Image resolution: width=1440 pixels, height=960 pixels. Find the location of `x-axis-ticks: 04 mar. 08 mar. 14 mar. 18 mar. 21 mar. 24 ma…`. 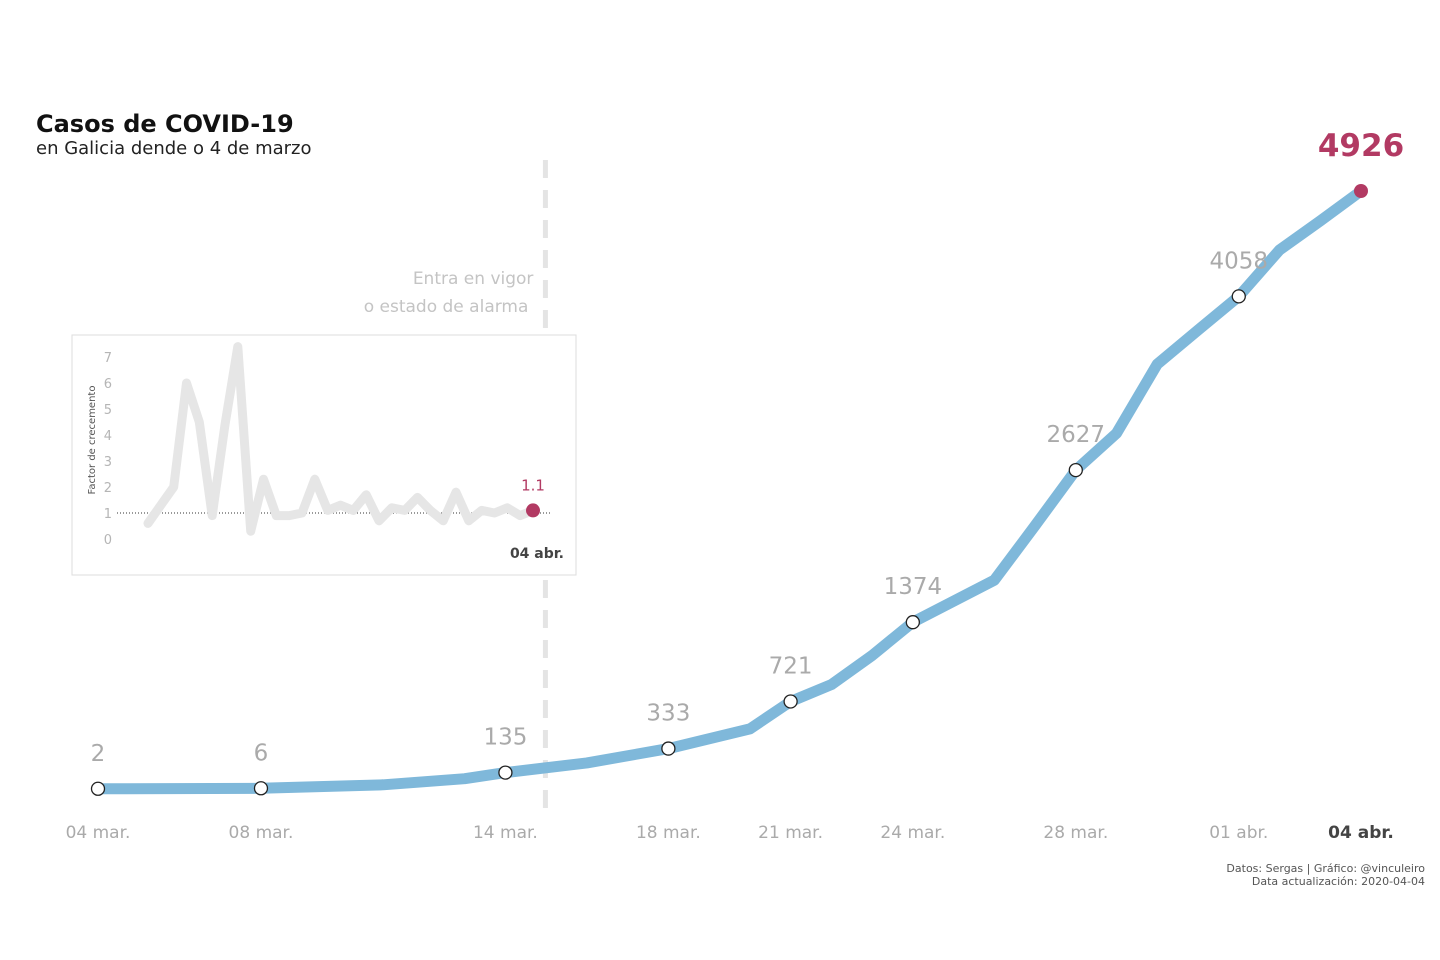

x-axis-ticks: 04 mar. 08 mar. 14 mar. 18 mar. 21 mar. 24 ma… is located at coordinates (730, 833).